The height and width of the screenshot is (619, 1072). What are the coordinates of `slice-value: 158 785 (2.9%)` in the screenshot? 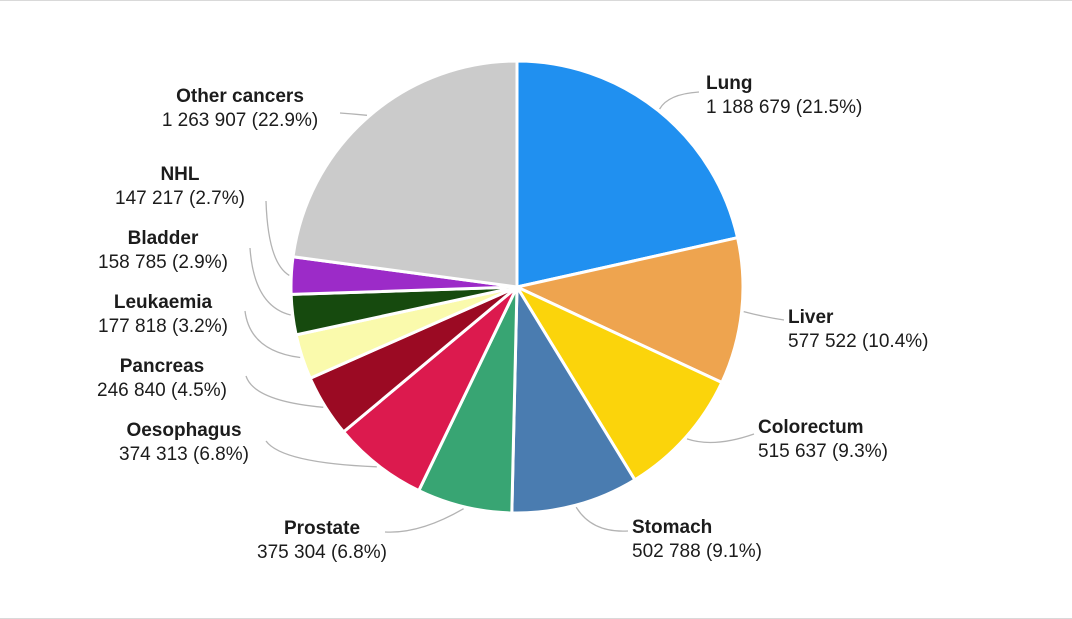 It's located at (163, 262).